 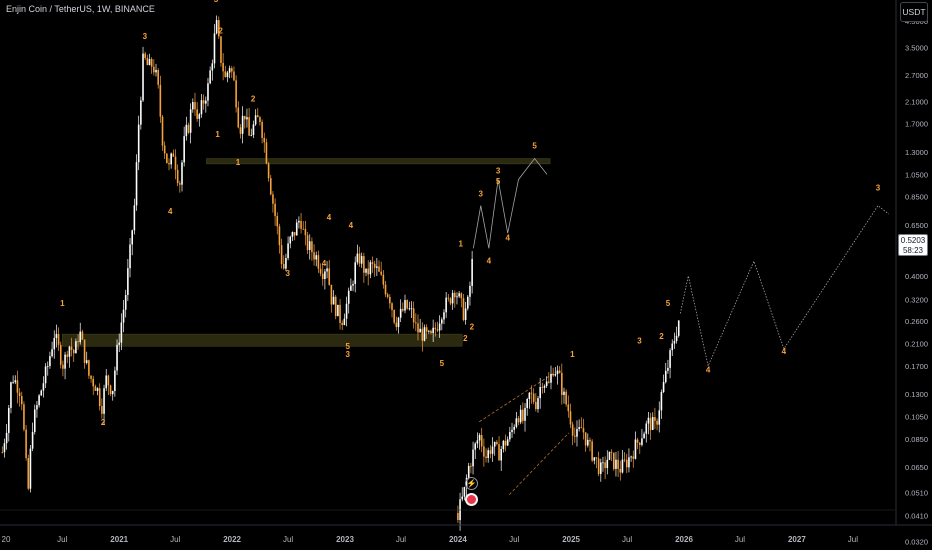 What do you see at coordinates (916, 439) in the screenshot?
I see `price-tick-17: 0.0850` at bounding box center [916, 439].